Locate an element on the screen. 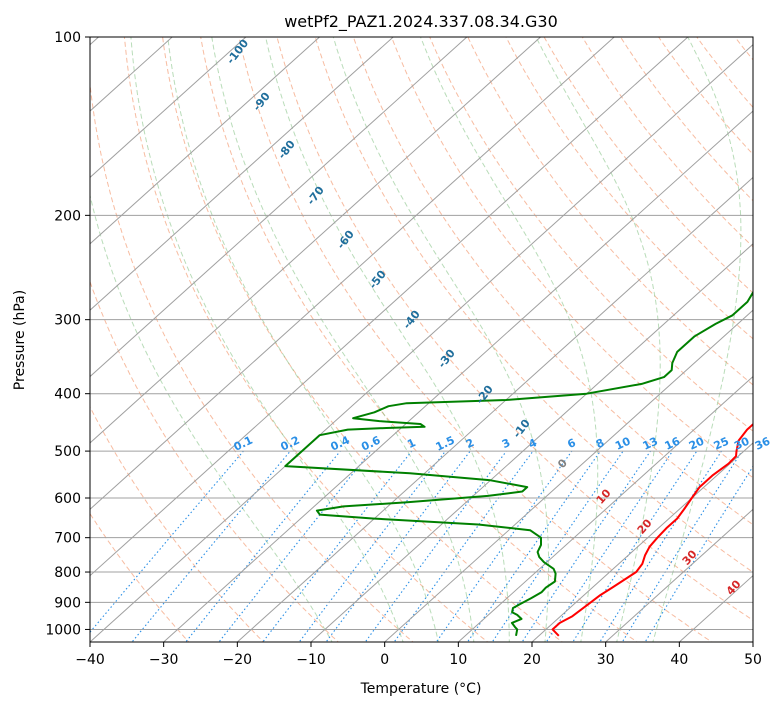  moist-adiabat-label: 40 is located at coordinates (734, 587).